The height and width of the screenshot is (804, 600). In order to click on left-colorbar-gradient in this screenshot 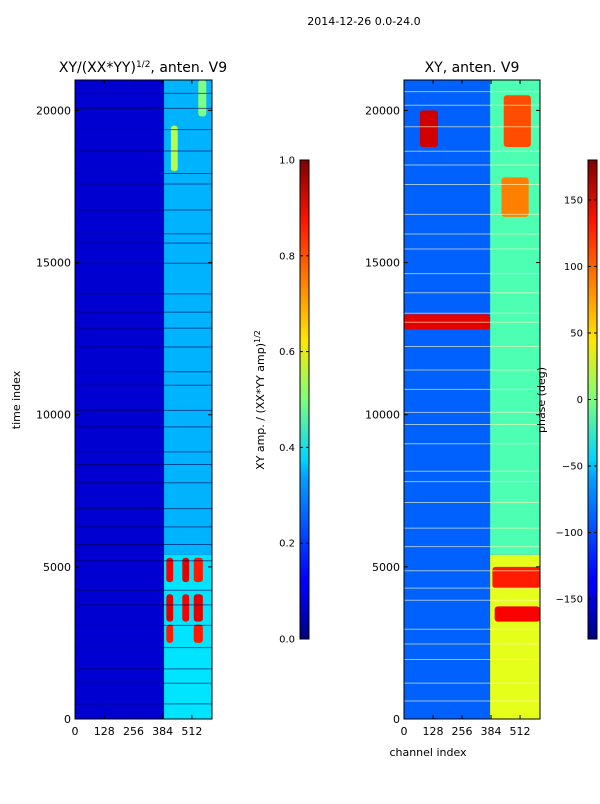, I will do `click(304, 399)`.